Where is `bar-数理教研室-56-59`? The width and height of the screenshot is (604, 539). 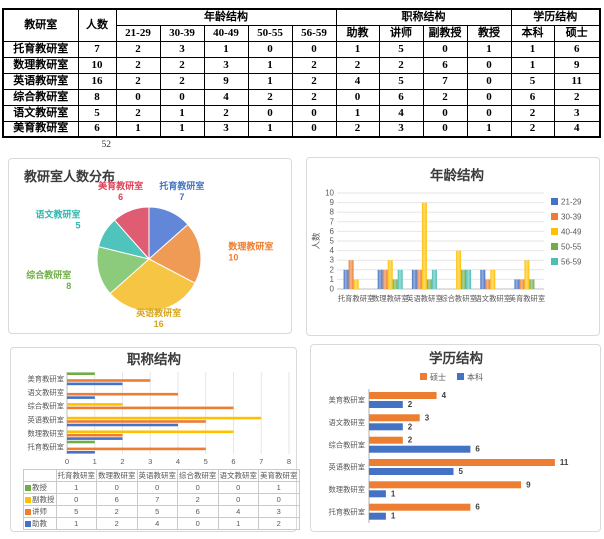
bar-数理教研室-56-59 is located at coordinates (400, 279).